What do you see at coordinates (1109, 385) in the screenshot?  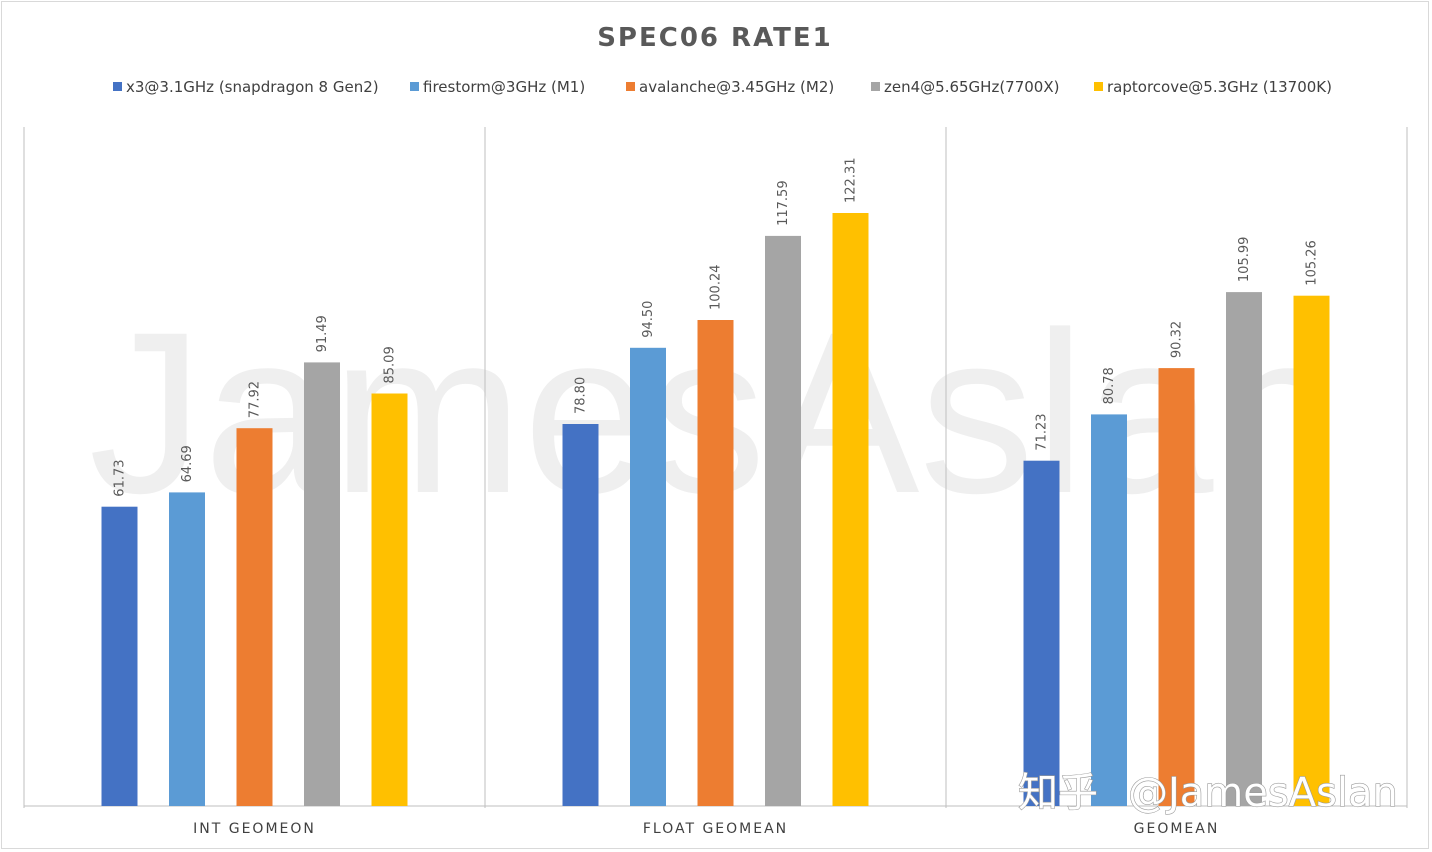 I see `data-label-2-1: 80.78` at bounding box center [1109, 385].